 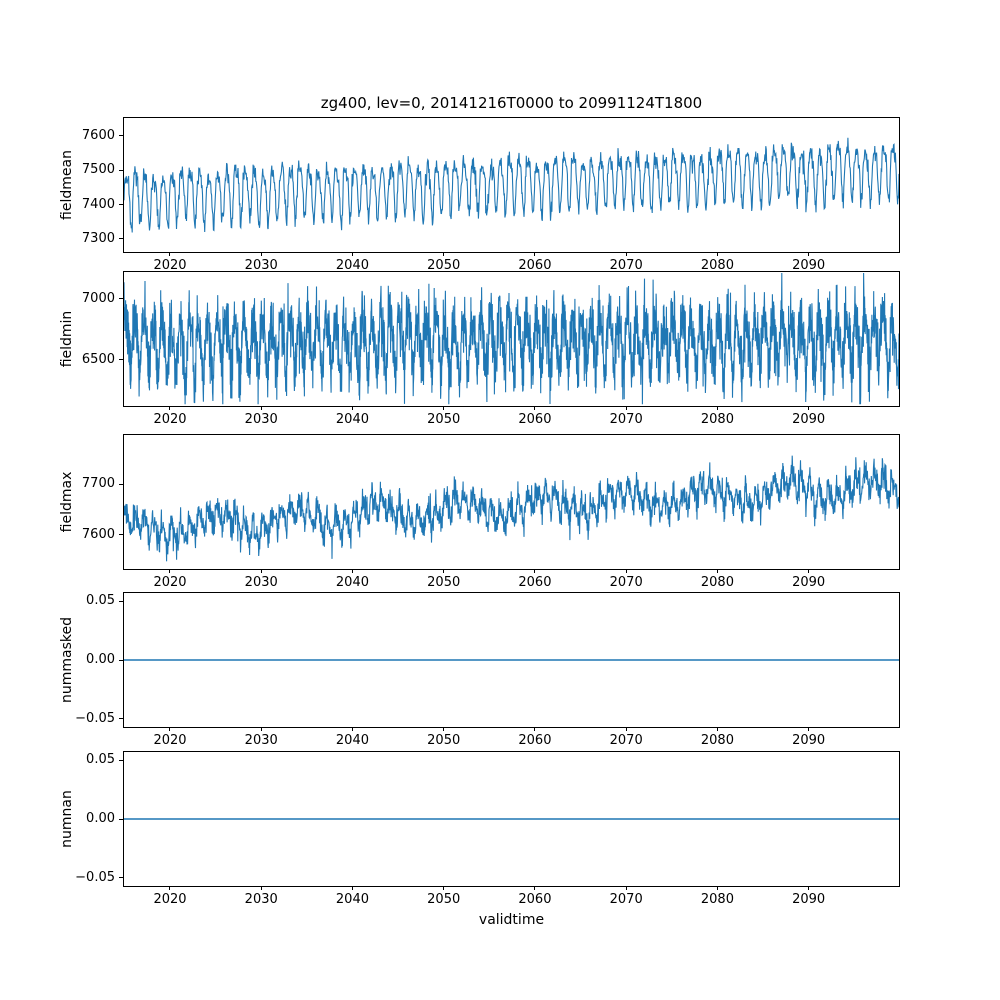 I want to click on series-line-fieldmin, so click(x=511, y=338).